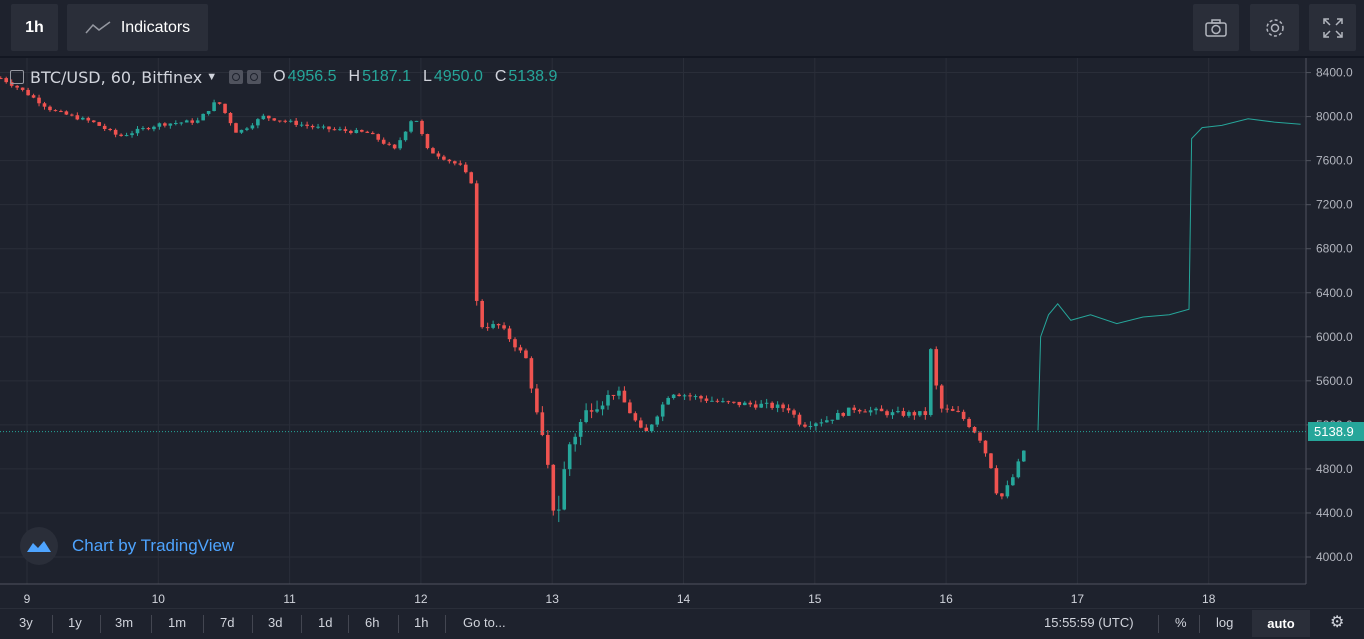 This screenshot has height=639, width=1364. Describe the element at coordinates (421, 622) in the screenshot. I see `range-1h: 1h` at that location.